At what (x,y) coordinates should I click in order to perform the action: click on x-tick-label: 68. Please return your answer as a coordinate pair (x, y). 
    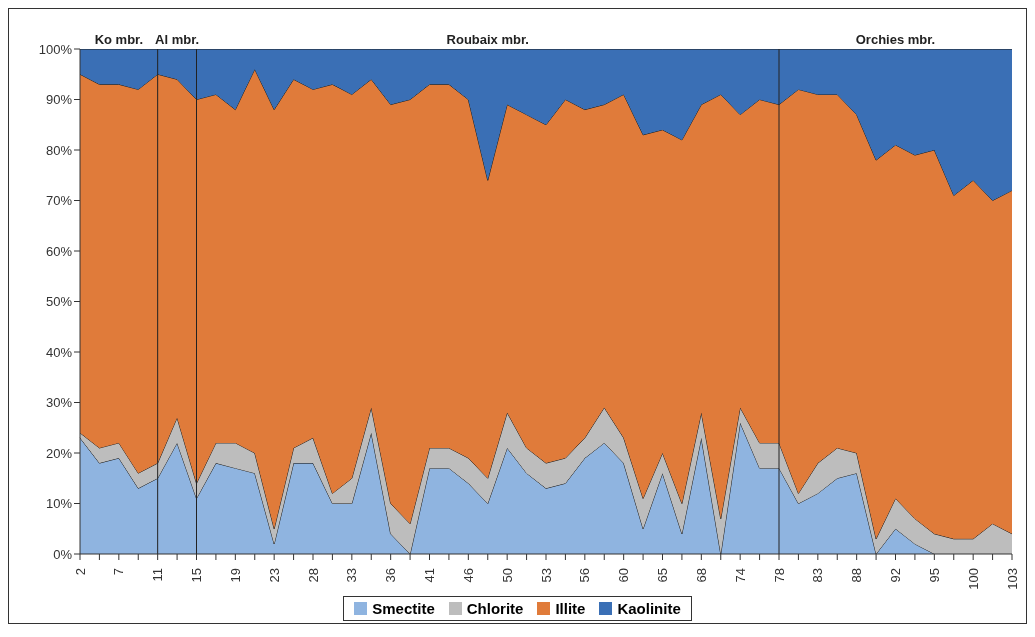
    Looking at the image, I should click on (701, 575).